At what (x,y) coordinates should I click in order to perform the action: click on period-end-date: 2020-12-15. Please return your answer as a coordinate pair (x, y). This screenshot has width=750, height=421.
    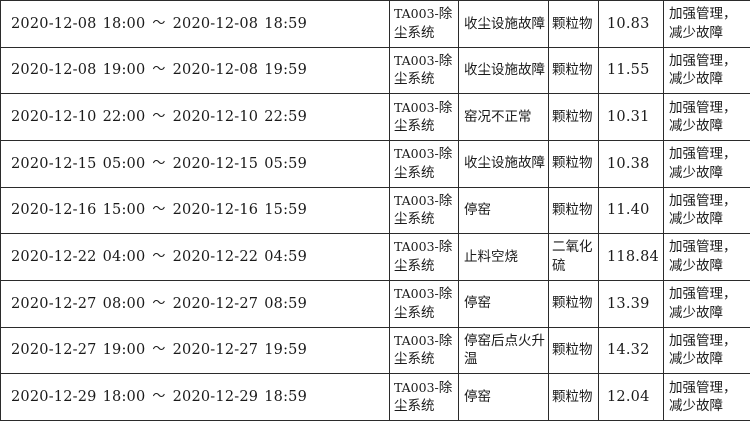
    Looking at the image, I should click on (215, 163).